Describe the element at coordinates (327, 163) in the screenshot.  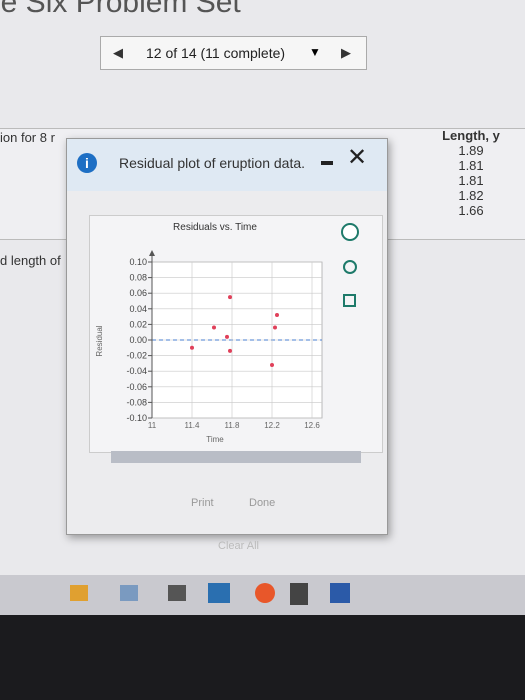
I see `minimize-button` at that location.